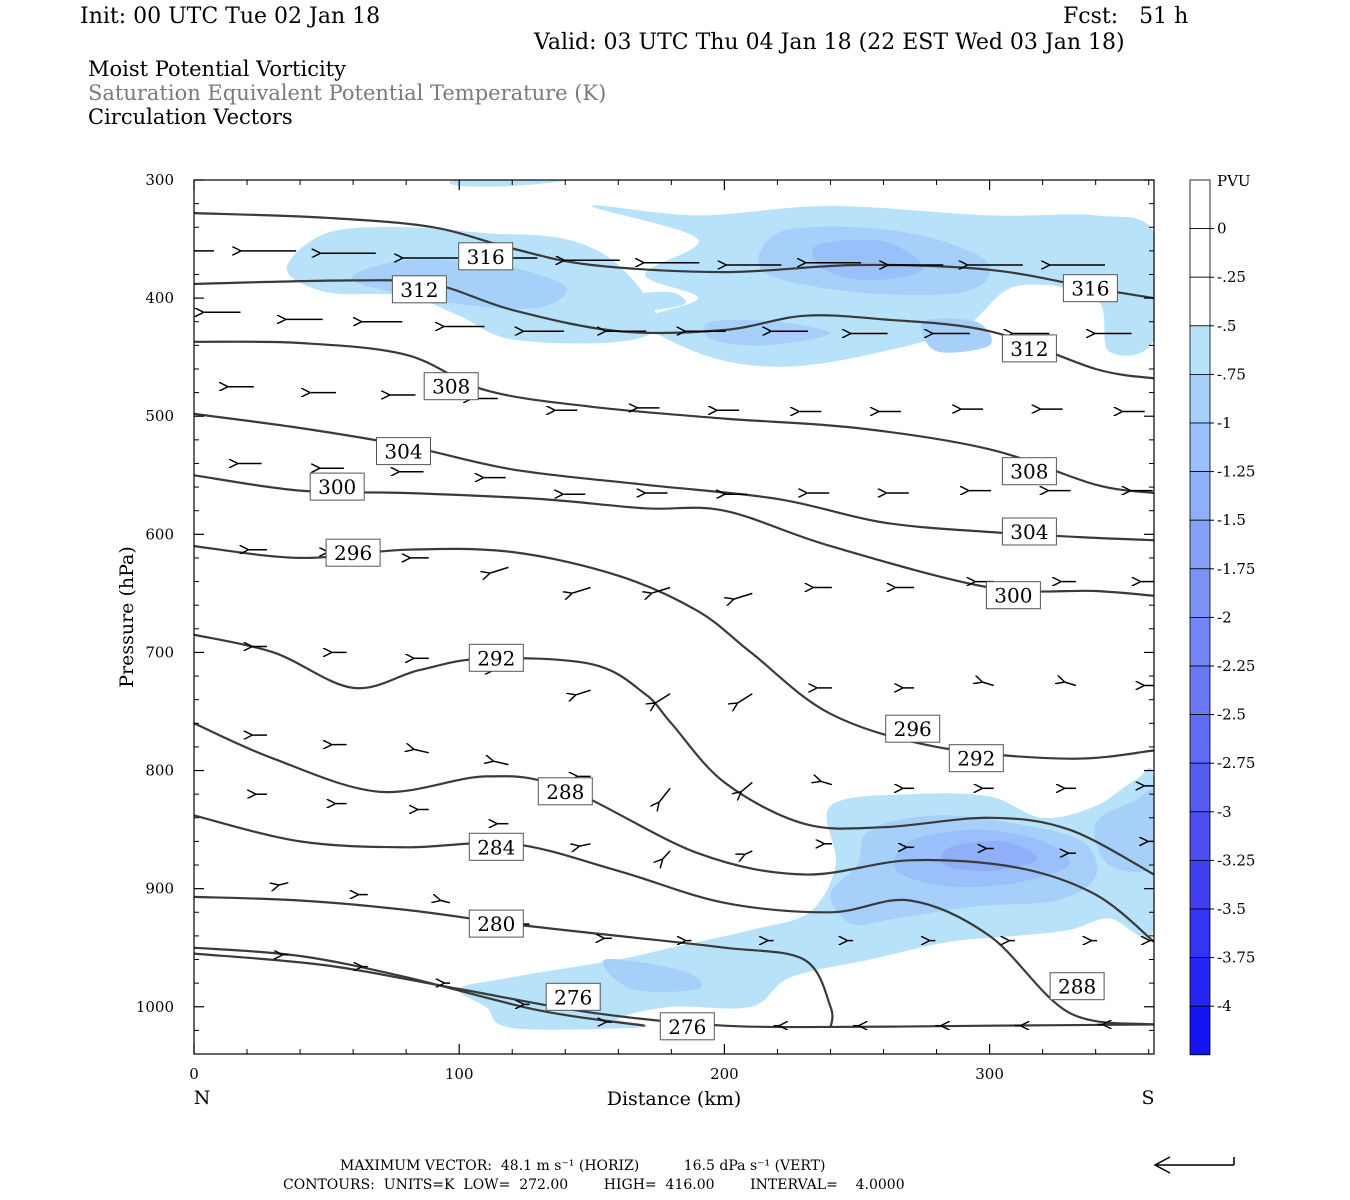 The image size is (1350, 1200). What do you see at coordinates (1231, 715) in the screenshot?
I see `colorbar-label-10: -2.5` at bounding box center [1231, 715].